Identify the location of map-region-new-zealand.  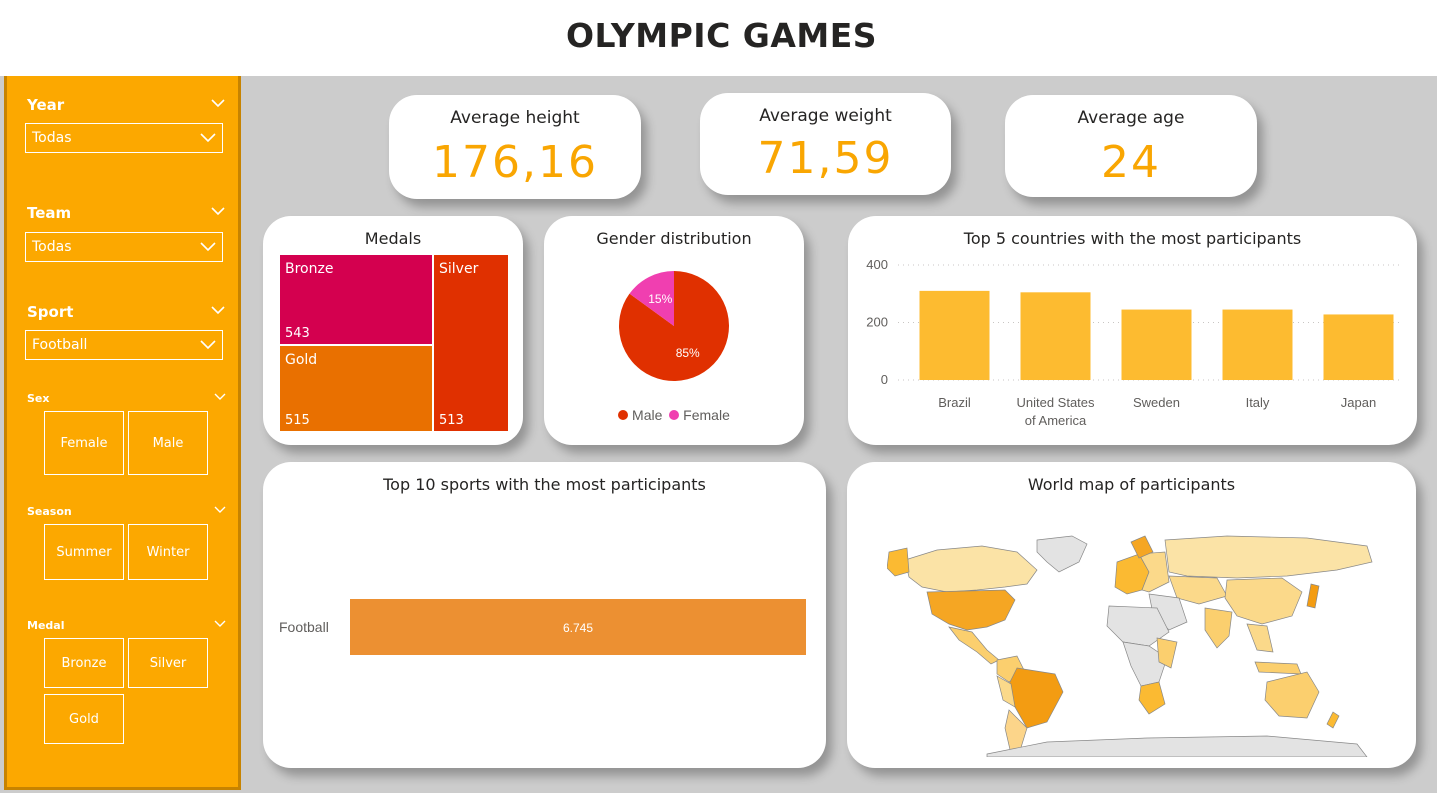
(1333, 720).